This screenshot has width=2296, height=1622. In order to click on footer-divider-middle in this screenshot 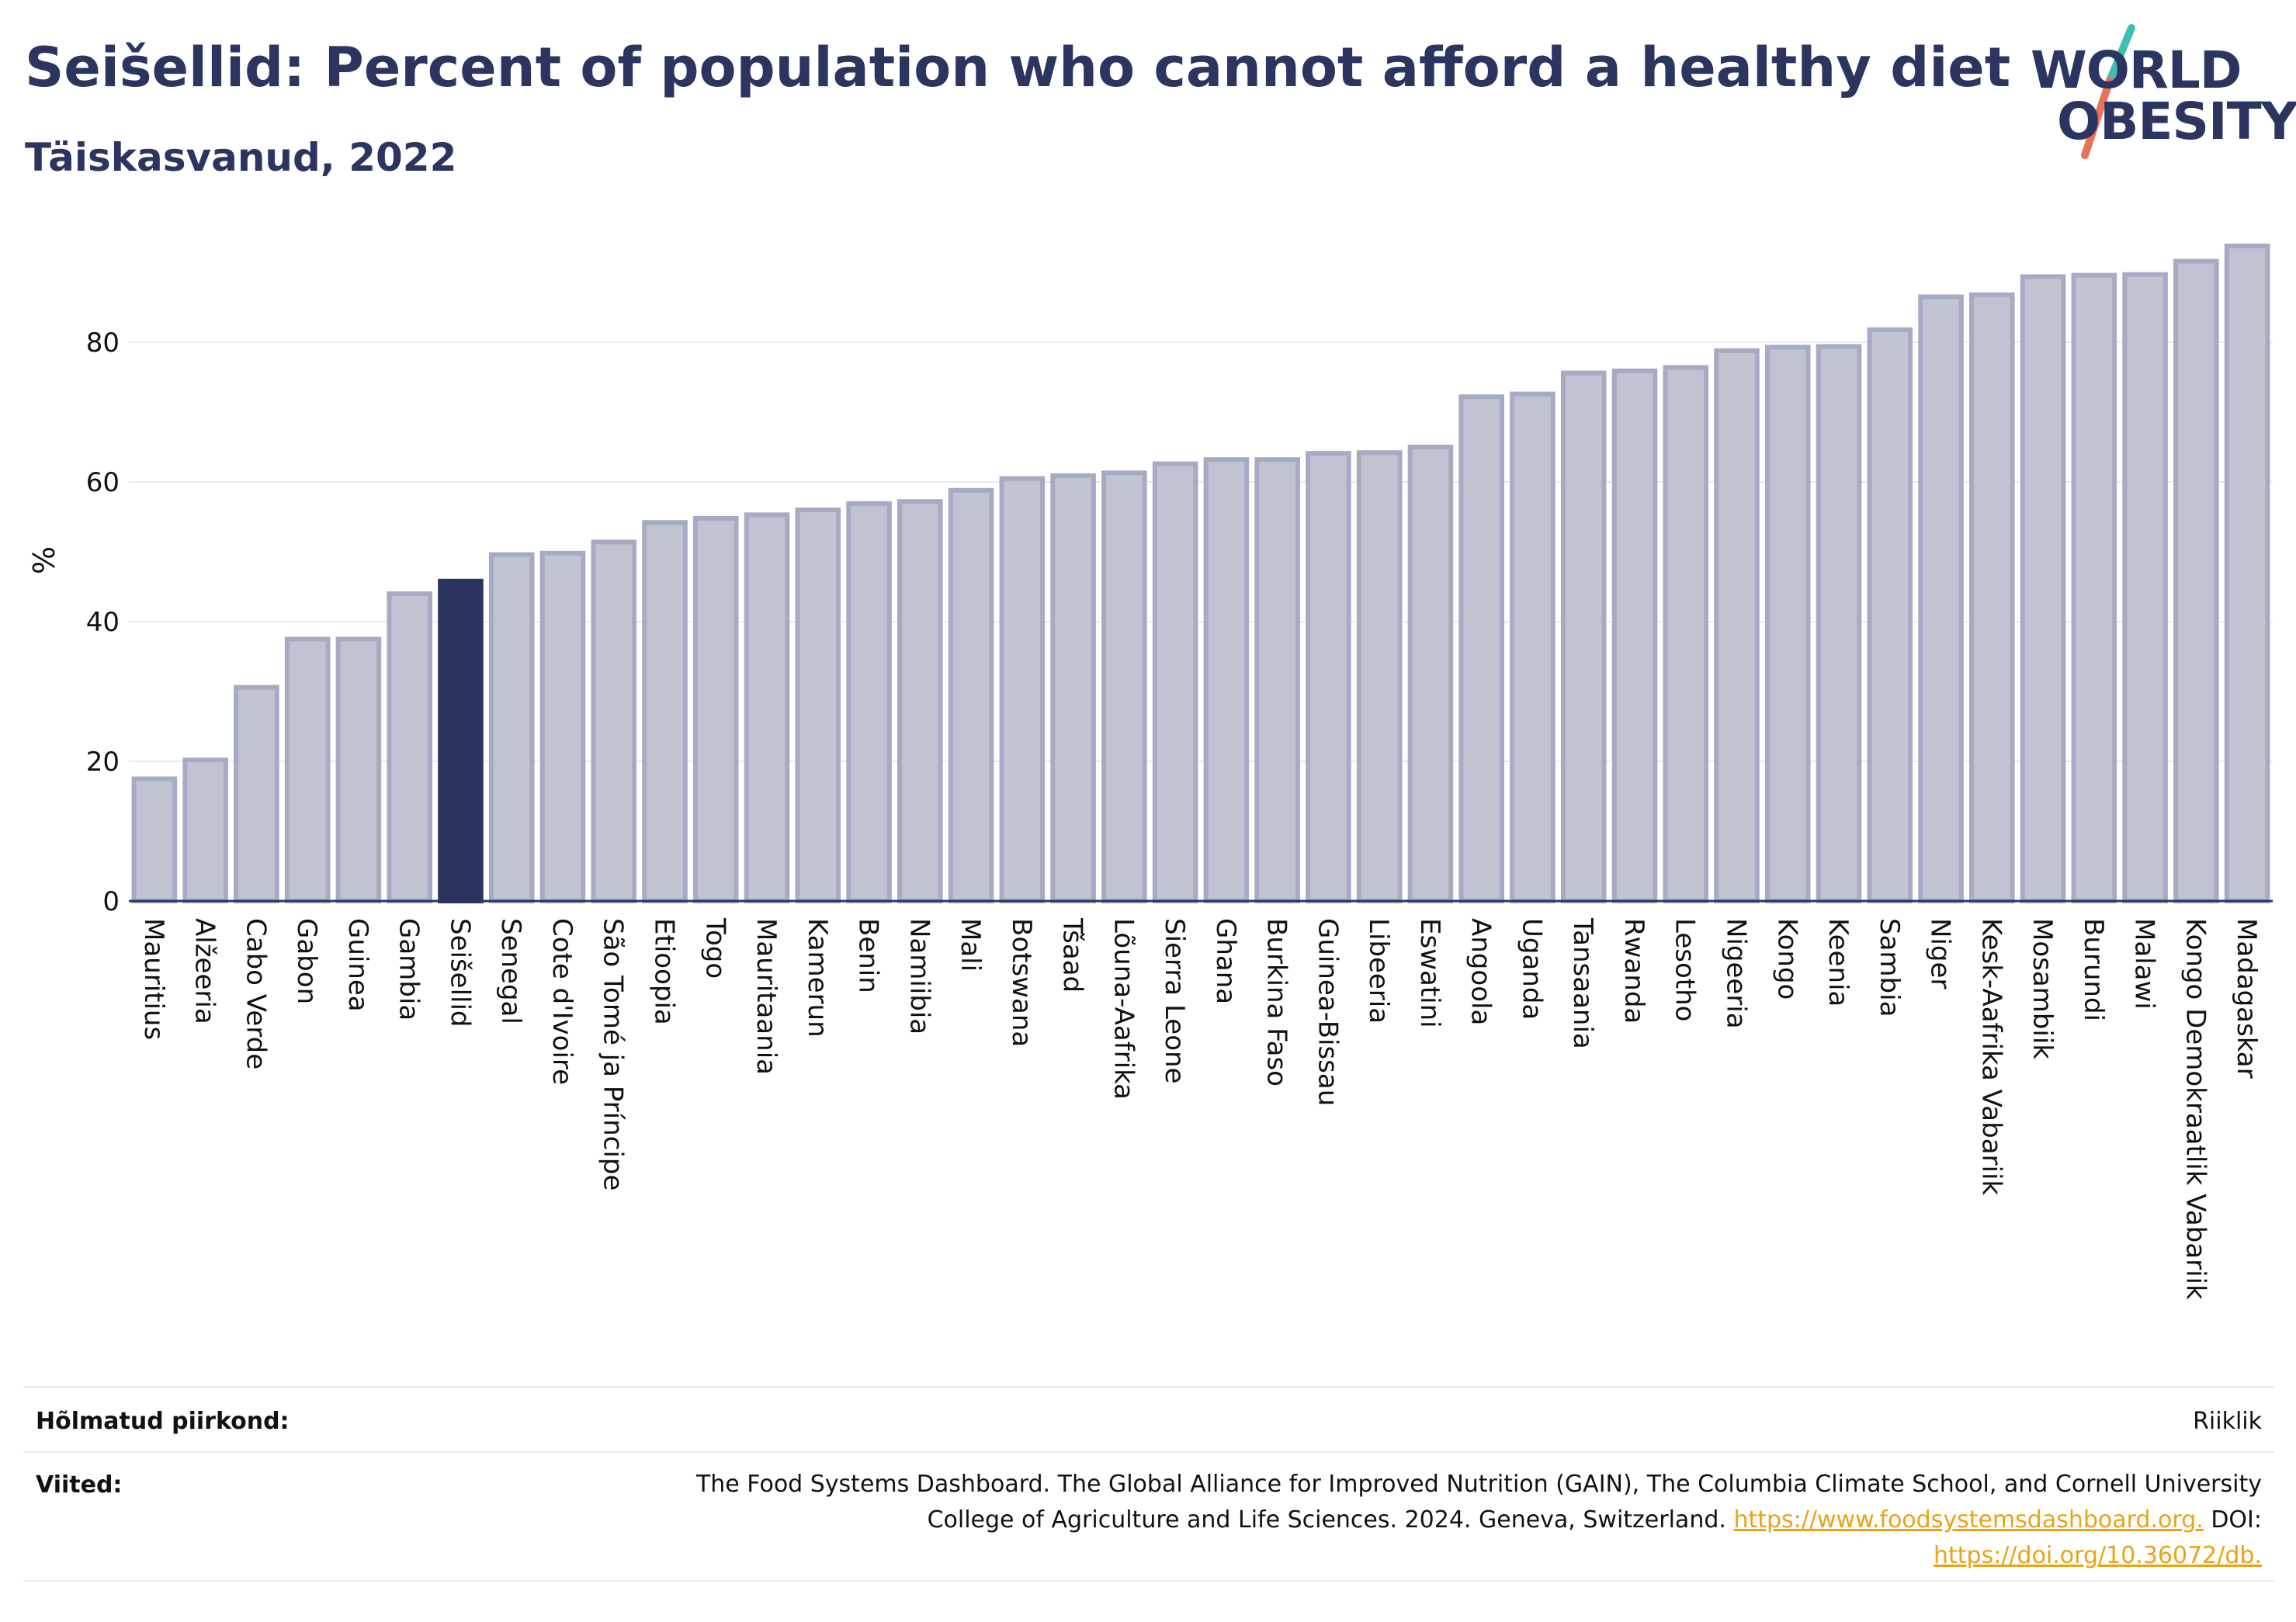, I will do `click(1148, 1452)`.